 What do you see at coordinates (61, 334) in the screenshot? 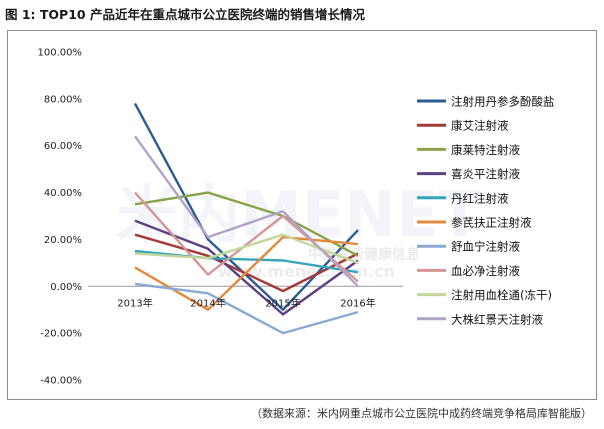
I see `y-tick-label: -20.00%` at bounding box center [61, 334].